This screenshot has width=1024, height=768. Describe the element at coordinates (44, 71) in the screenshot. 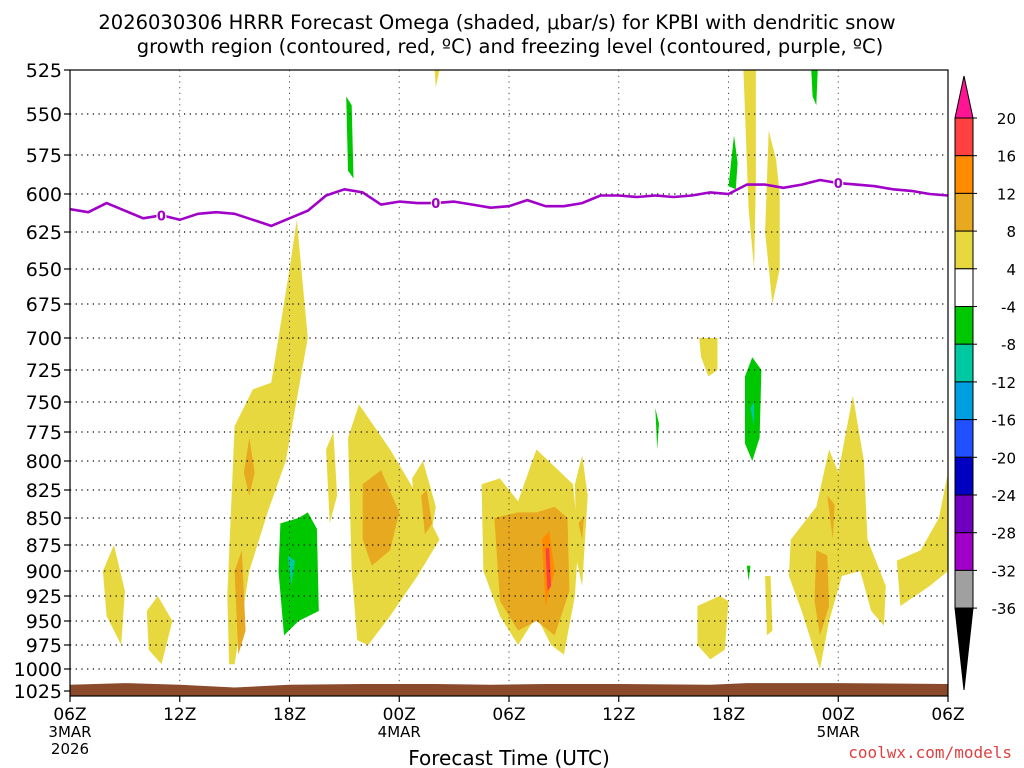

I see `y-tick-label: 525` at that location.